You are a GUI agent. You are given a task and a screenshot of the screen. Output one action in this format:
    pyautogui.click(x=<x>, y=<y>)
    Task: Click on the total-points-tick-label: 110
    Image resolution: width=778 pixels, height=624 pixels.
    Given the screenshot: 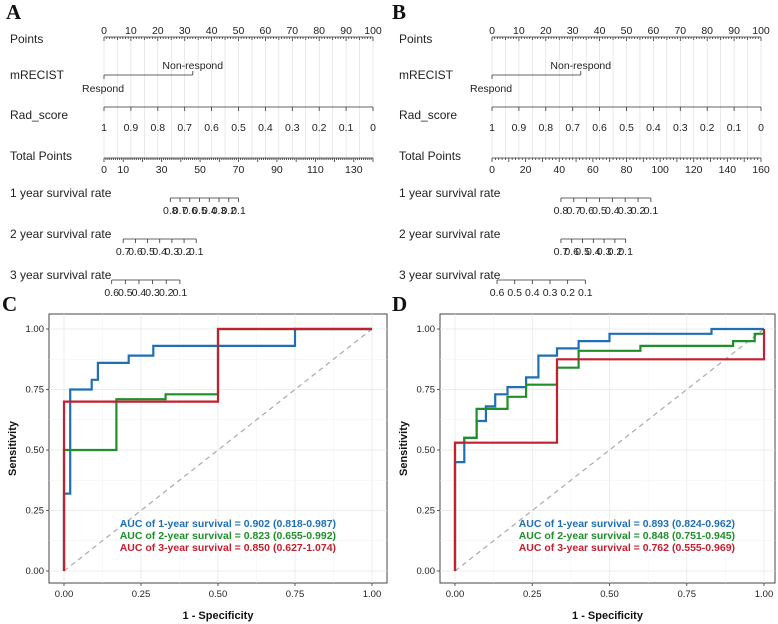 What is the action you would take?
    pyautogui.click(x=315, y=170)
    